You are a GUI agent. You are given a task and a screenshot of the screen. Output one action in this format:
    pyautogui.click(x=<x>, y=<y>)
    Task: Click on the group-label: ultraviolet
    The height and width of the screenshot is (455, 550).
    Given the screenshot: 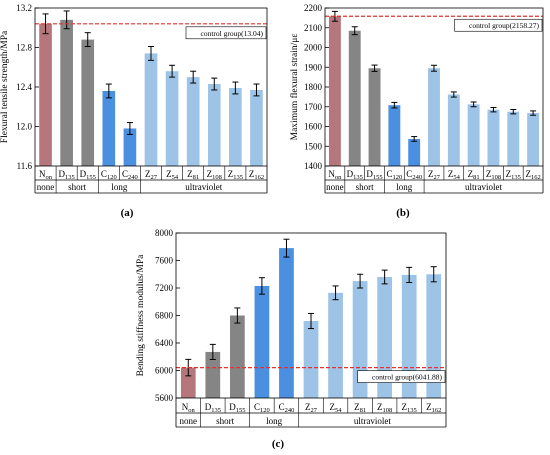 What is the action you would take?
    pyautogui.click(x=372, y=421)
    